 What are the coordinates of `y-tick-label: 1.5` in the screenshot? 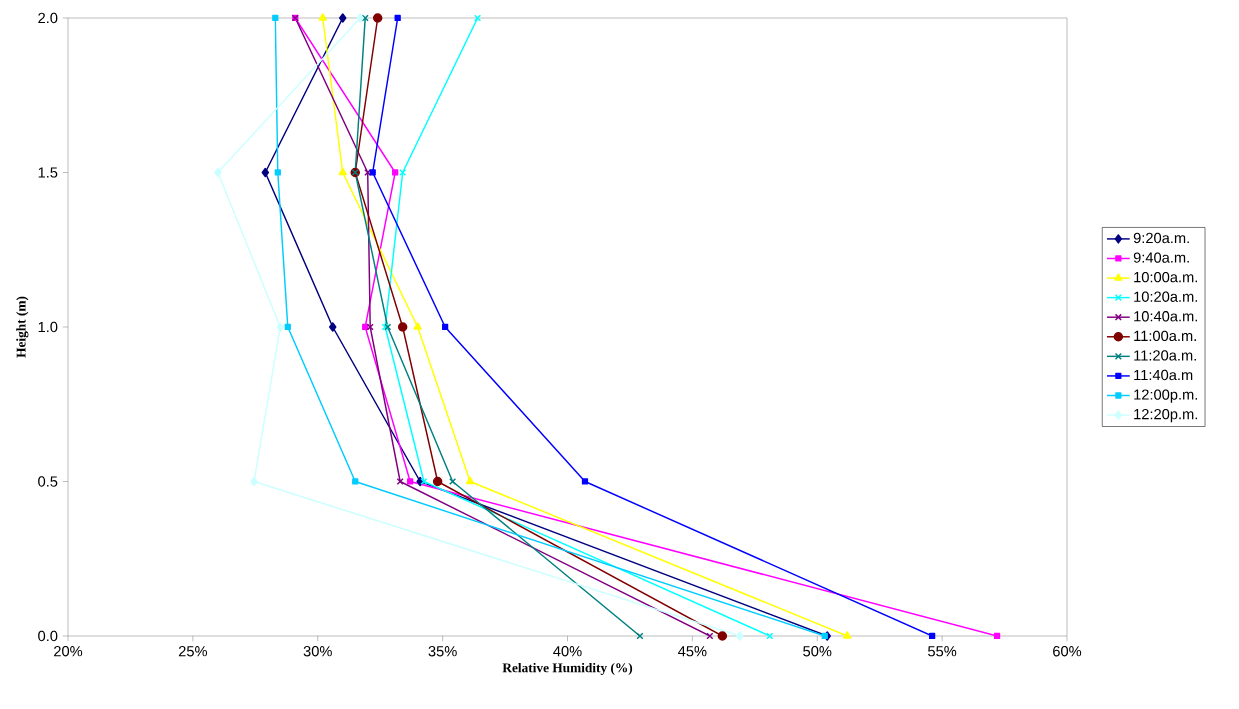 It's located at (48, 172).